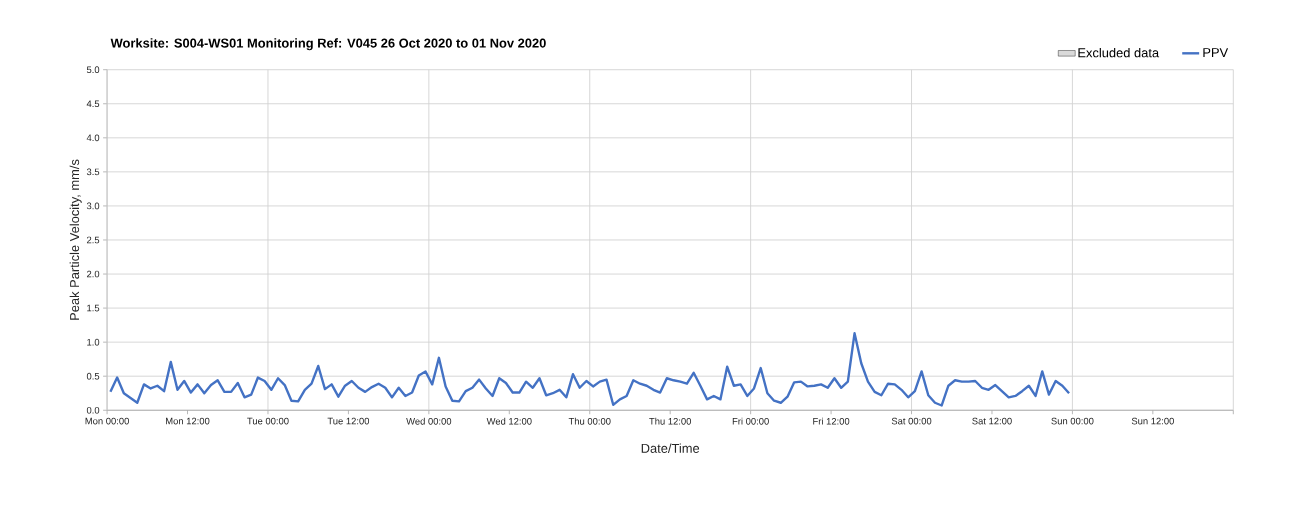 Image resolution: width=1304 pixels, height=507 pixels. What do you see at coordinates (93, 342) in the screenshot?
I see `y-tick-label: 1.0` at bounding box center [93, 342].